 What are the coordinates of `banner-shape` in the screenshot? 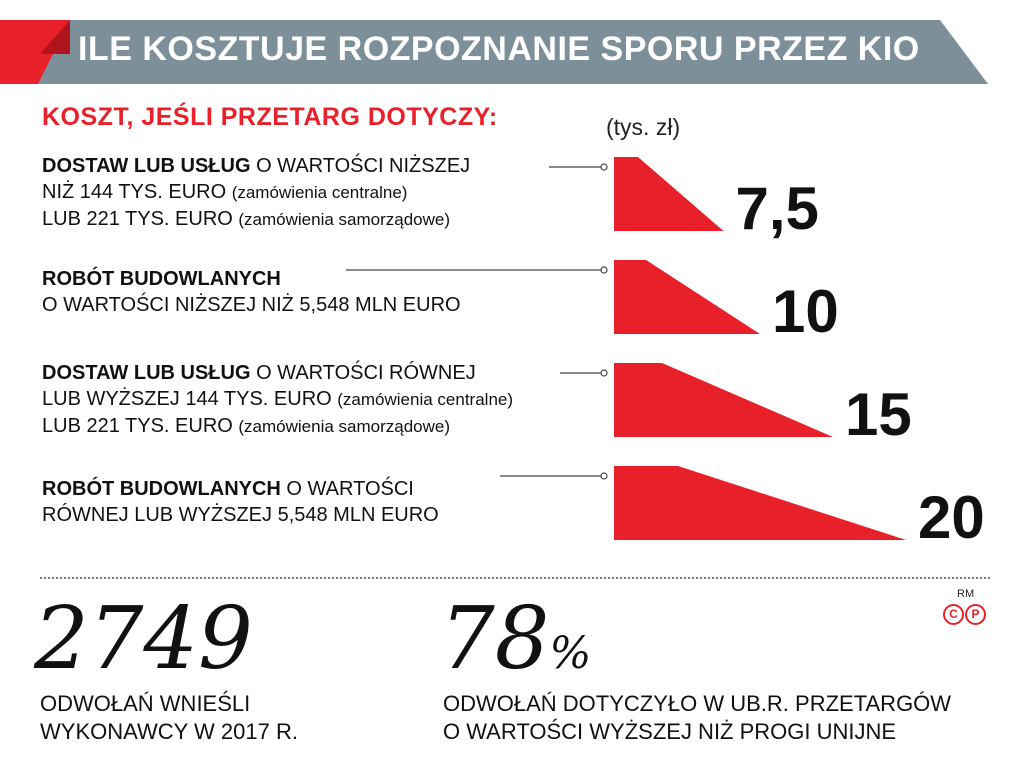 It's located at (494, 52).